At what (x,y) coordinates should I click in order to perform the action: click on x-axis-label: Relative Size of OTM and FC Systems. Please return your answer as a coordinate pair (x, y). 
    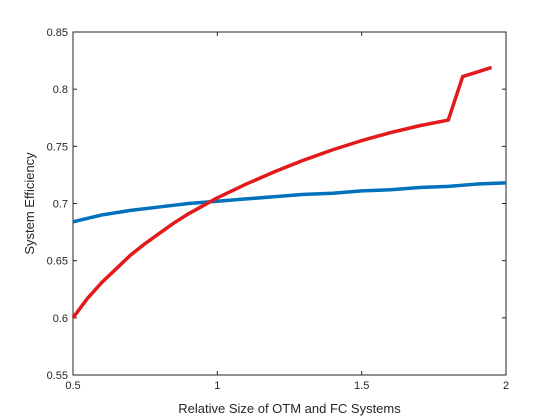
    Looking at the image, I should click on (289, 408).